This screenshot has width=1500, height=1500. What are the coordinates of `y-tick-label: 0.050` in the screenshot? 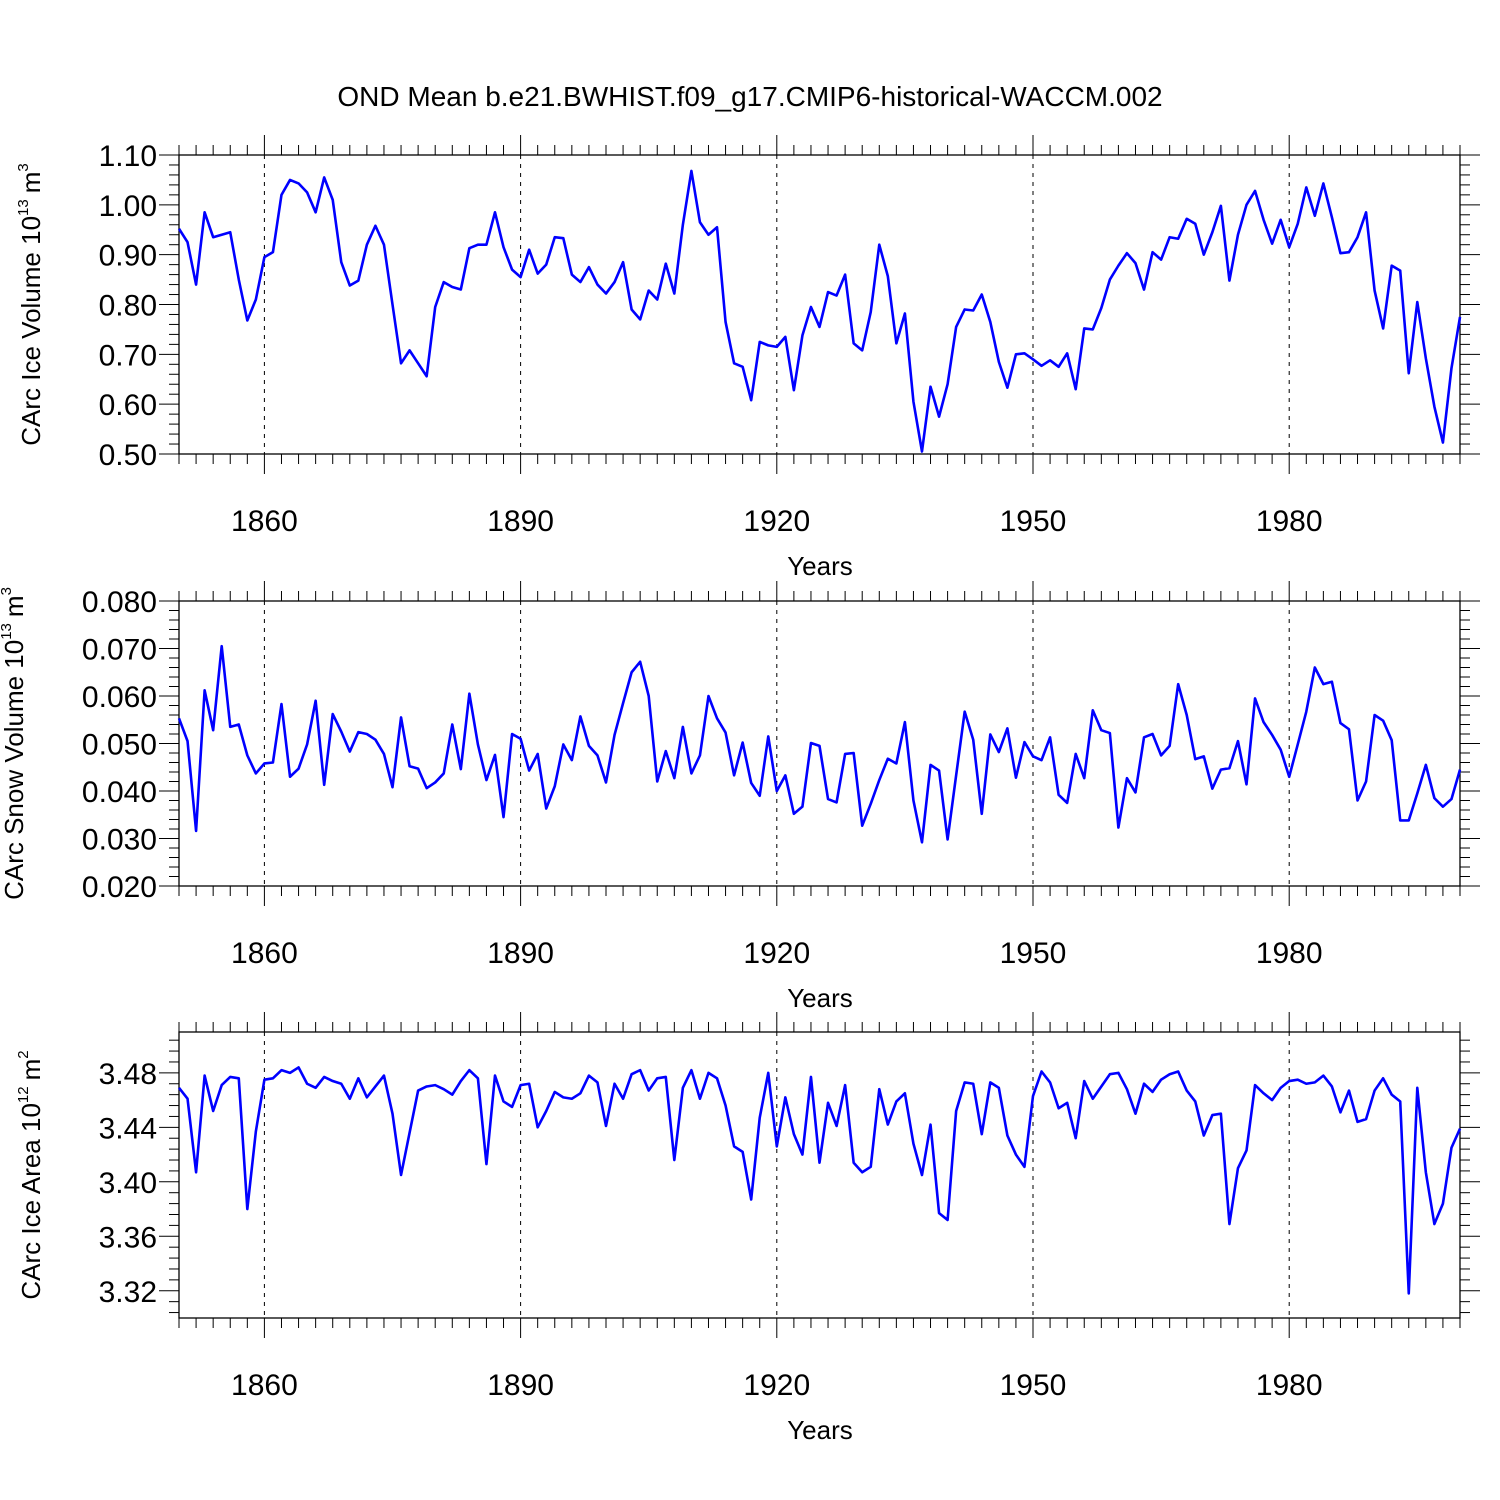 It's located at (119, 745).